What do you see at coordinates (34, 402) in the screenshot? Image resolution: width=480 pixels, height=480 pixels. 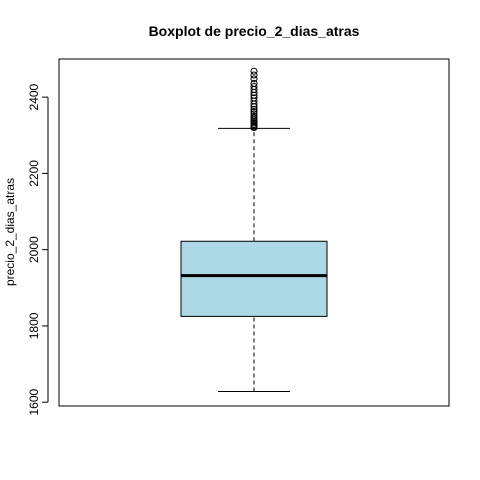 I see `y-tick-label-0: 1600` at bounding box center [34, 402].